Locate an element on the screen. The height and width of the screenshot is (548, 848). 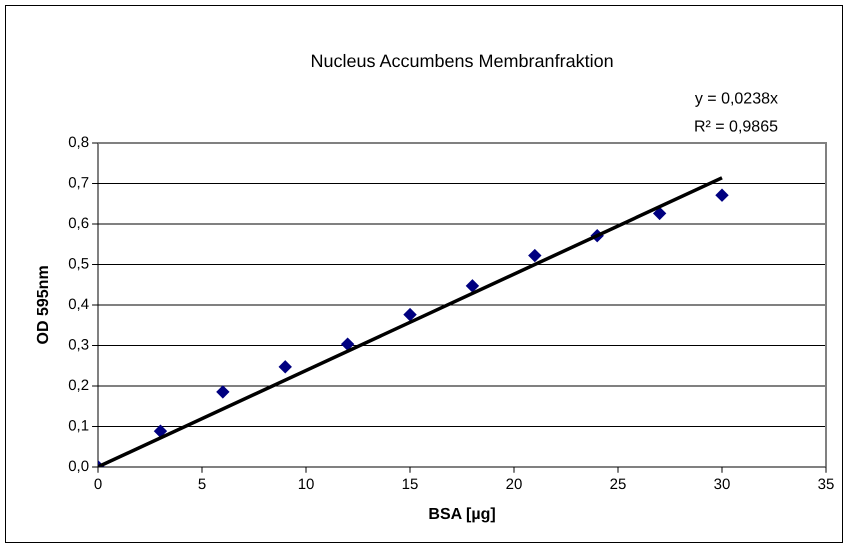
y-tick-label: 0,0 is located at coordinates (79, 466).